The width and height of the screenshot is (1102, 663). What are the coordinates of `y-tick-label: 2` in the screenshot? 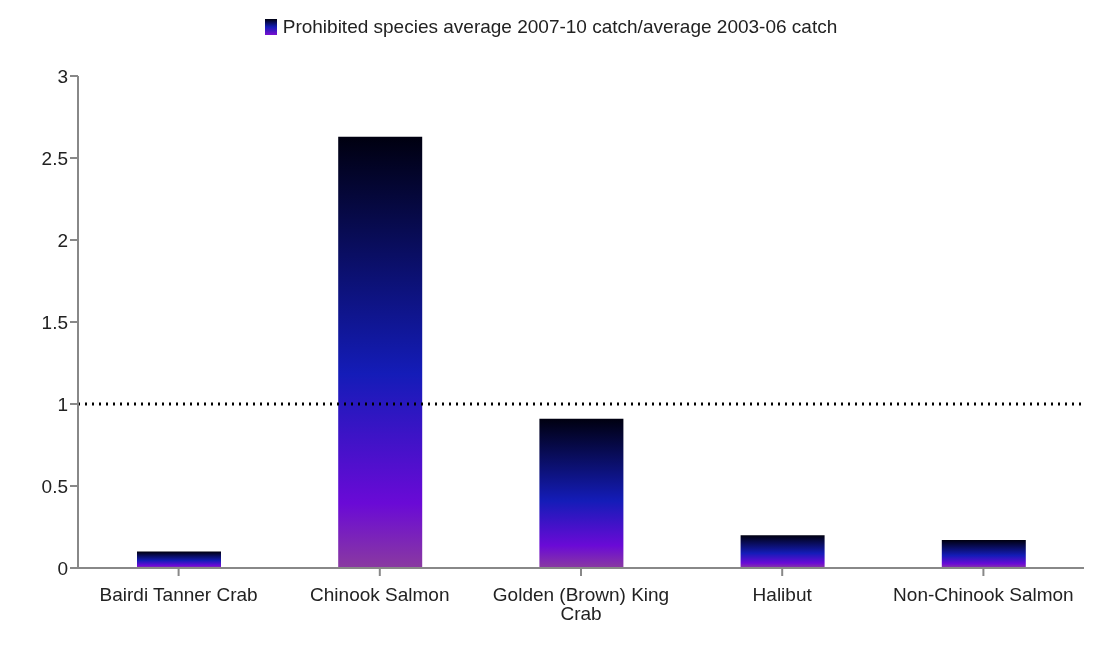 It's located at (62, 240).